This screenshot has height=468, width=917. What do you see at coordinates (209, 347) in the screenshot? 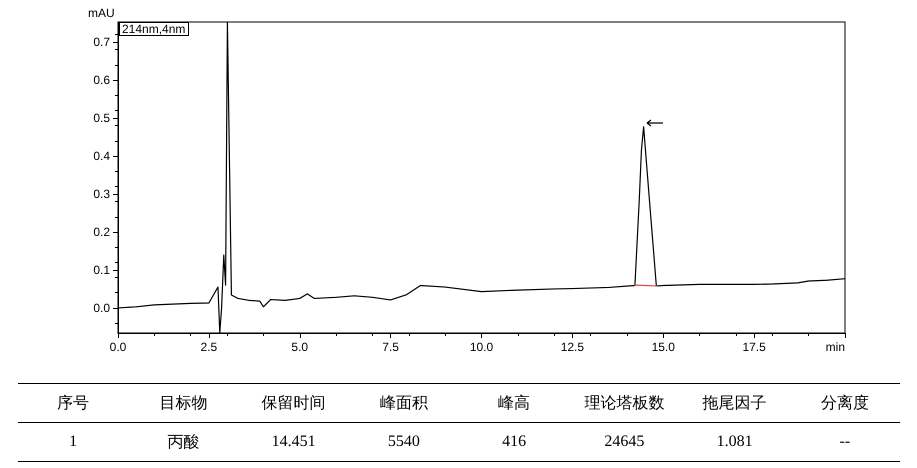
I see `x-tick-label: 2.5` at bounding box center [209, 347].